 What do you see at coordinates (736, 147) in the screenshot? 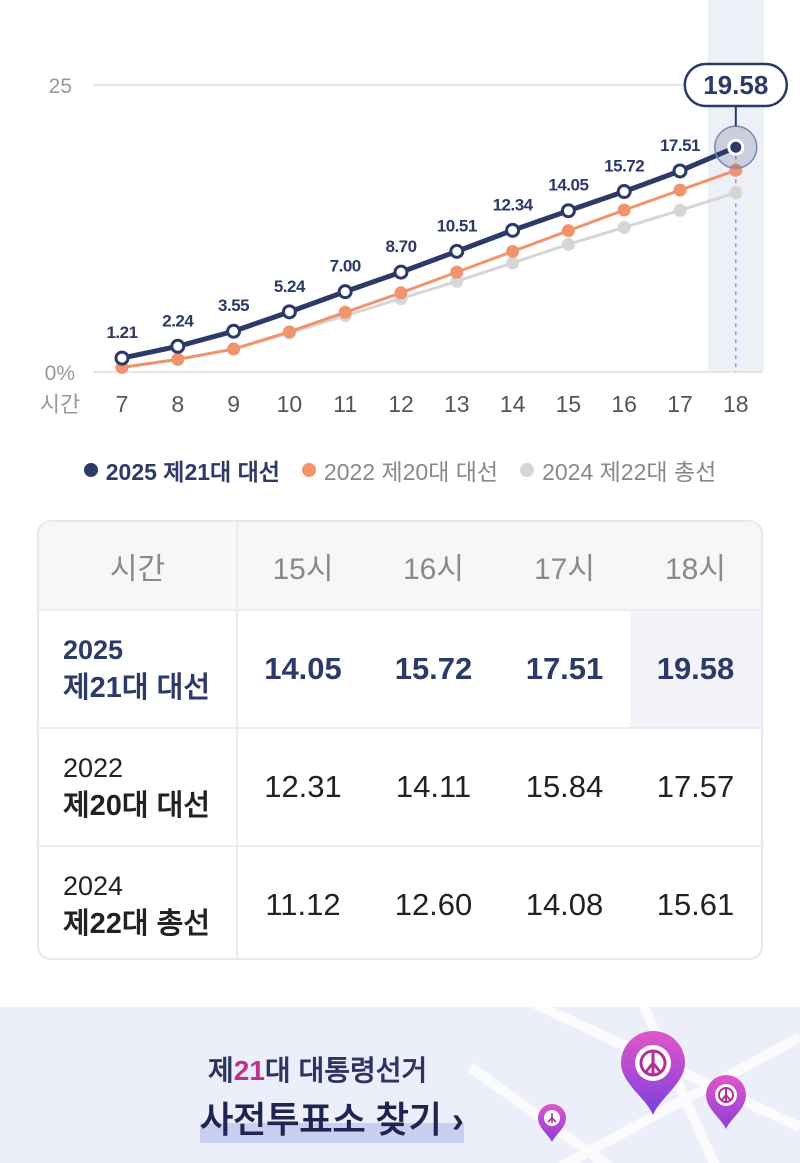
I see `highlight-point` at bounding box center [736, 147].